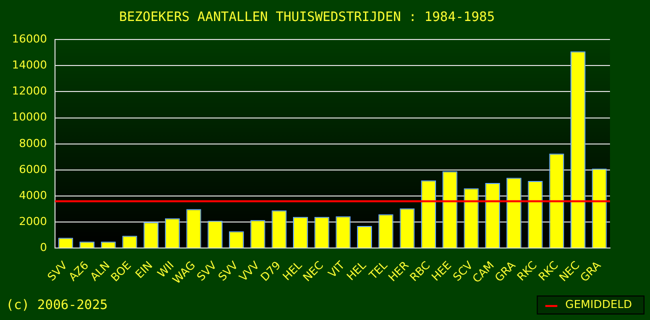 The image size is (650, 320). Describe the element at coordinates (57, 305) in the screenshot. I see `text: (c) 2006-2025` at that location.